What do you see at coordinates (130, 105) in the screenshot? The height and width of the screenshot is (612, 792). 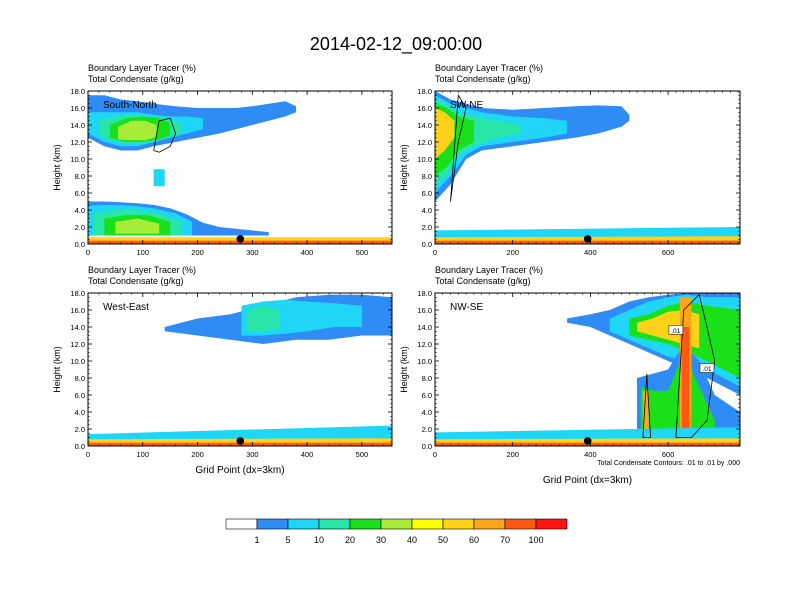 I see `panel-label: South-North` at bounding box center [130, 105].